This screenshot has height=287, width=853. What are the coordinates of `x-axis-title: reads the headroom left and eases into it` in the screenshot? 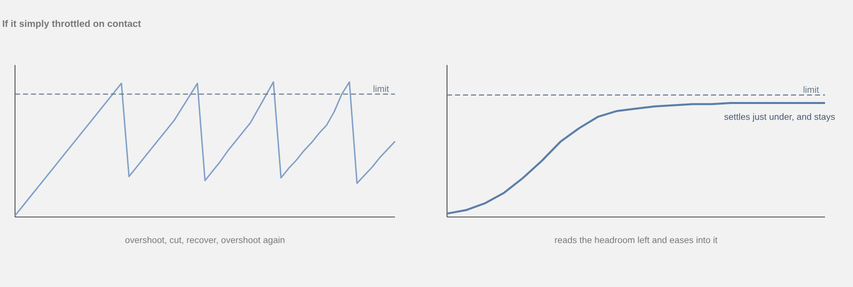 It's located at (636, 240).